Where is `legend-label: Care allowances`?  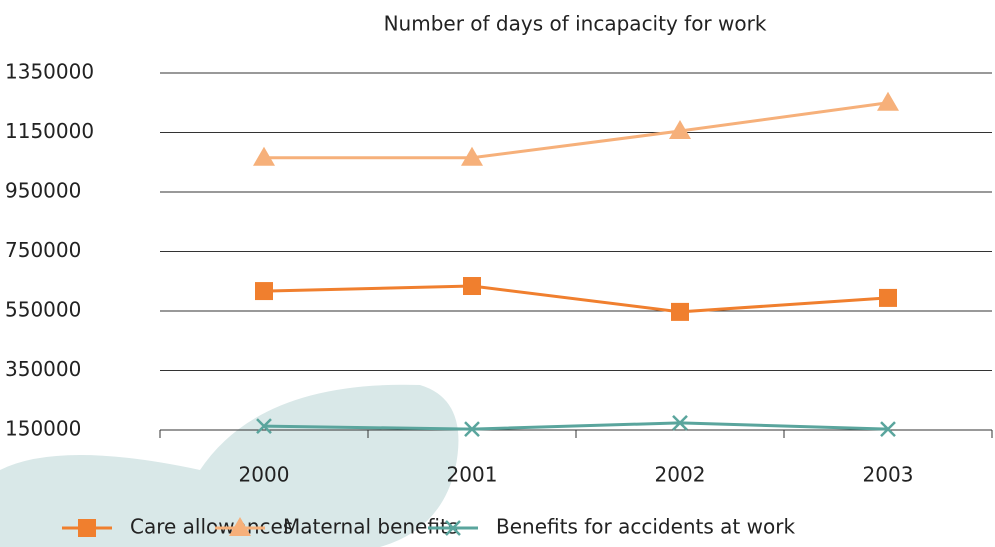 legend-label: Care allowances is located at coordinates (211, 527).